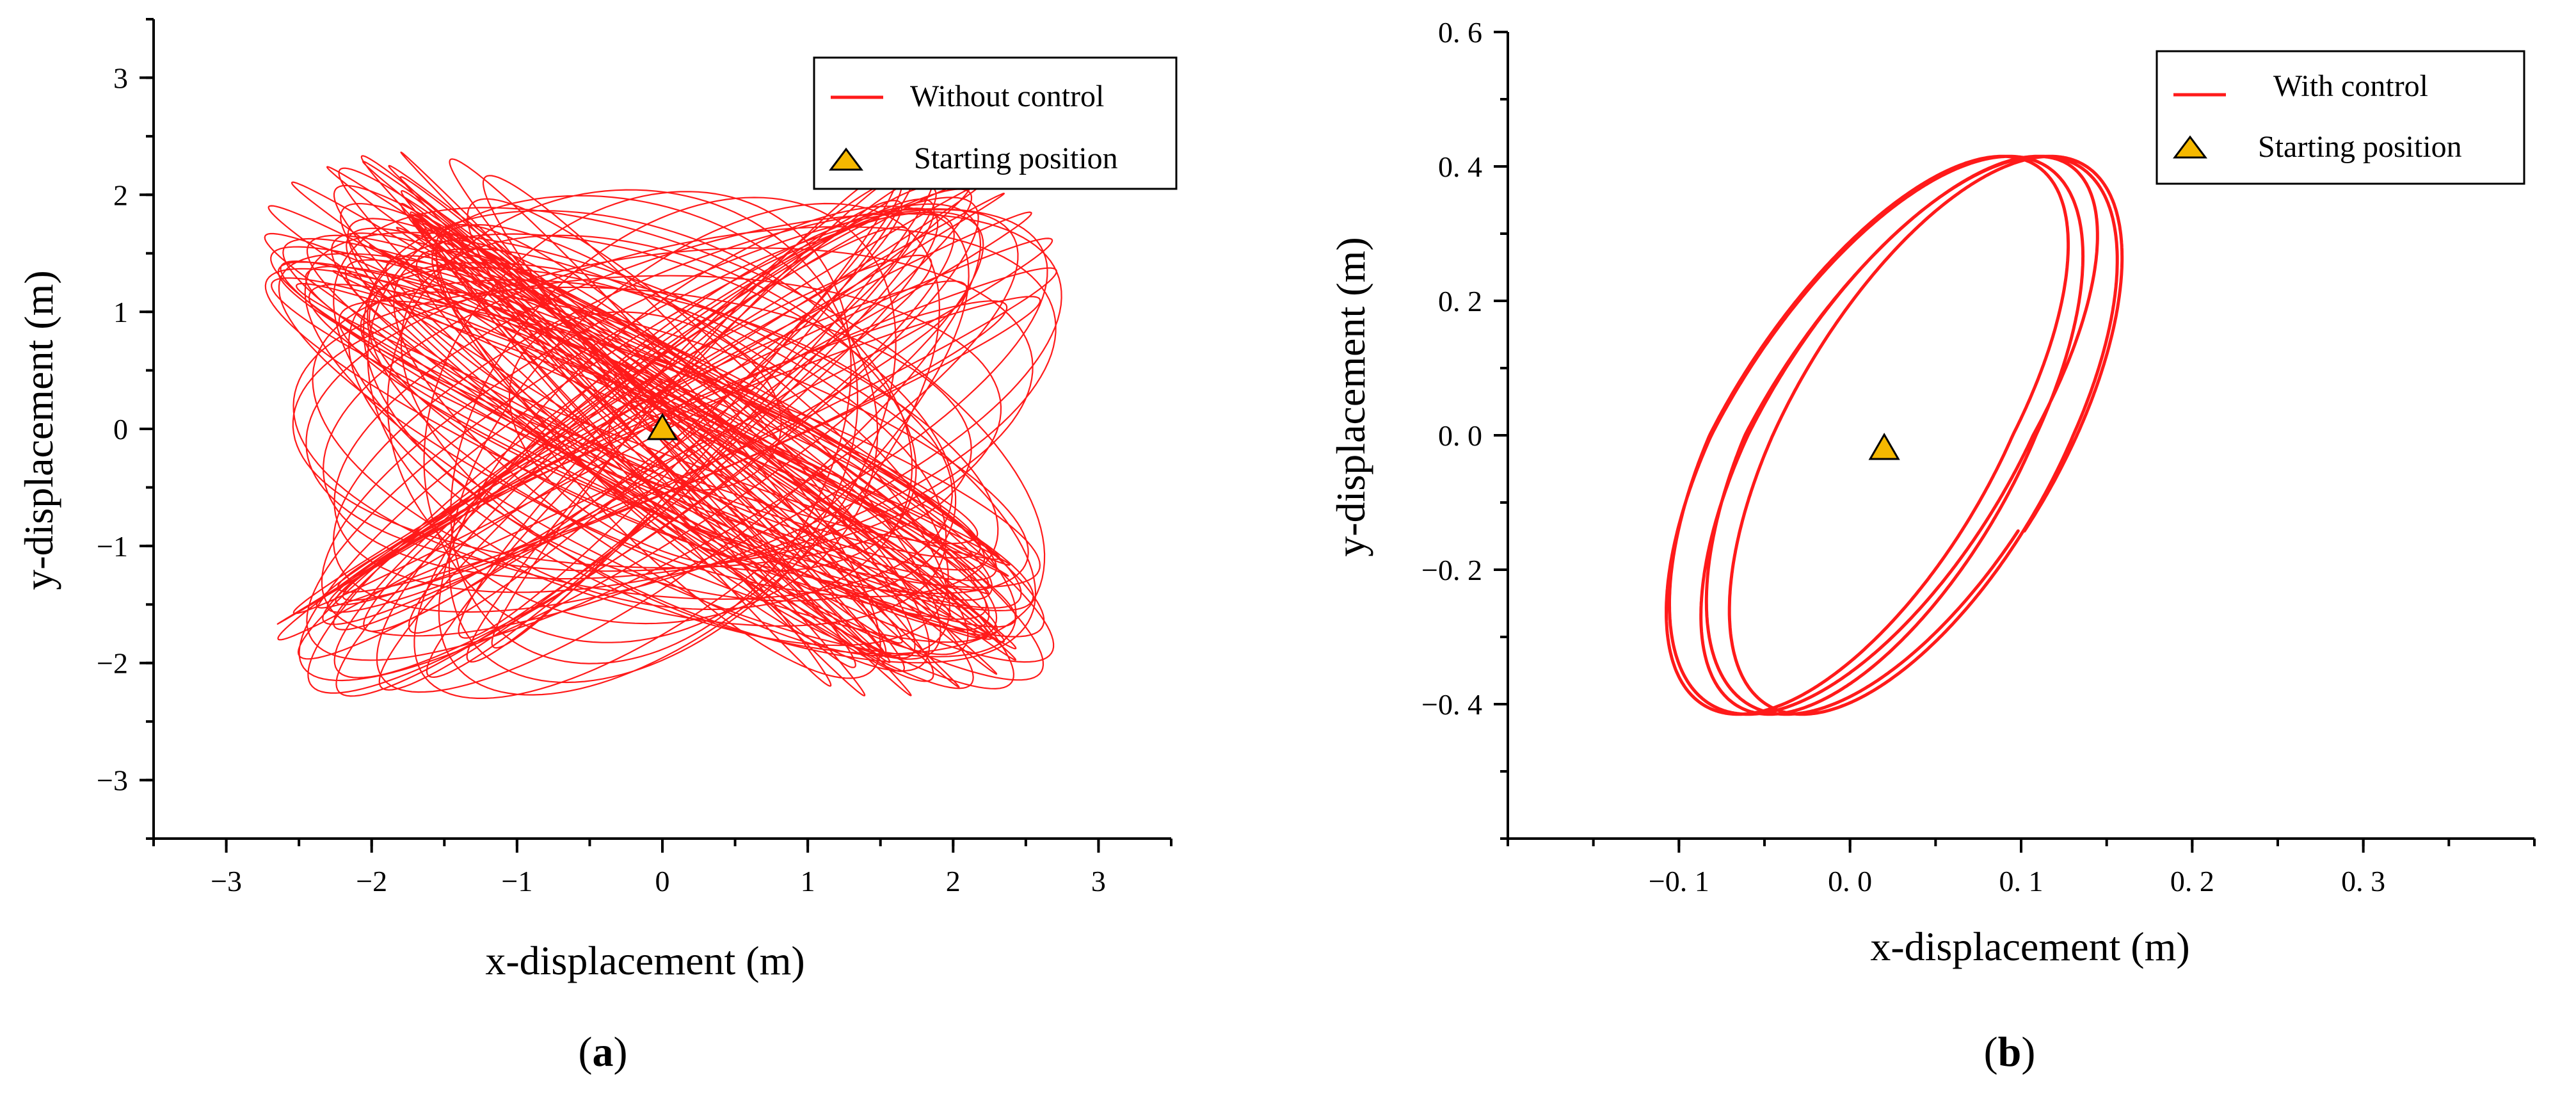  I want to click on panel-a-legend-marker-icon, so click(846, 159).